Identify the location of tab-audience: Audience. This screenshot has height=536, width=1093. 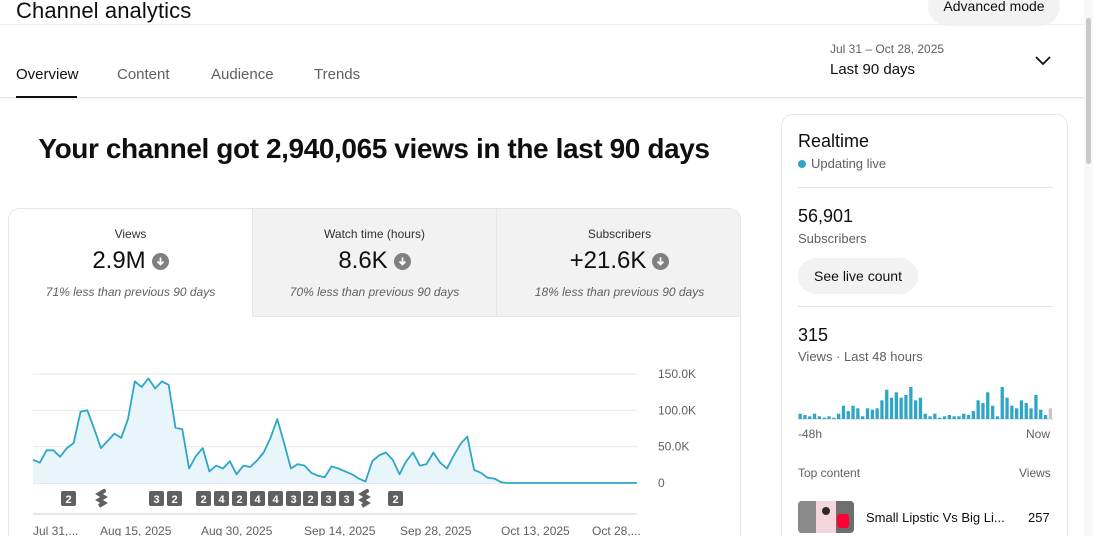
(242, 74).